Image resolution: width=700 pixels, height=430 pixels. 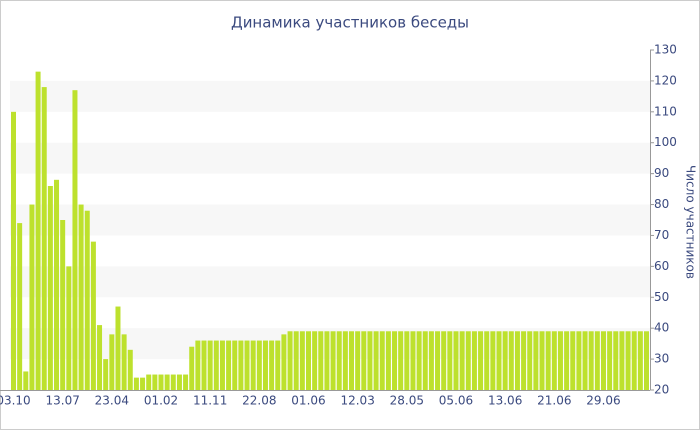 I want to click on x-tick-label: 21.06, so click(x=554, y=401).